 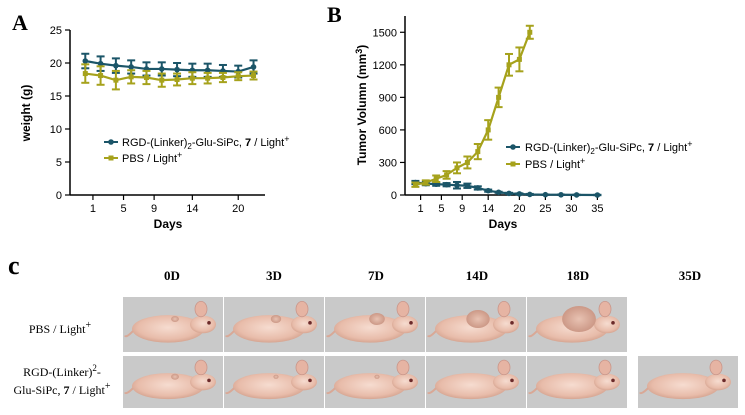 I want to click on tumor-series, so click(x=506, y=111).